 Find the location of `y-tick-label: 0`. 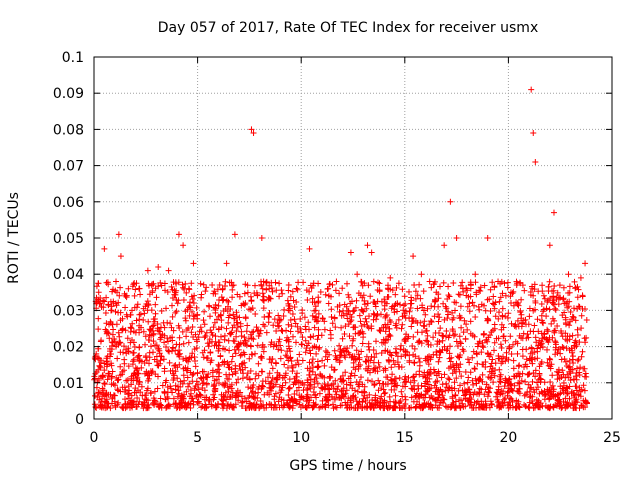

y-tick-label: 0 is located at coordinates (79, 420).